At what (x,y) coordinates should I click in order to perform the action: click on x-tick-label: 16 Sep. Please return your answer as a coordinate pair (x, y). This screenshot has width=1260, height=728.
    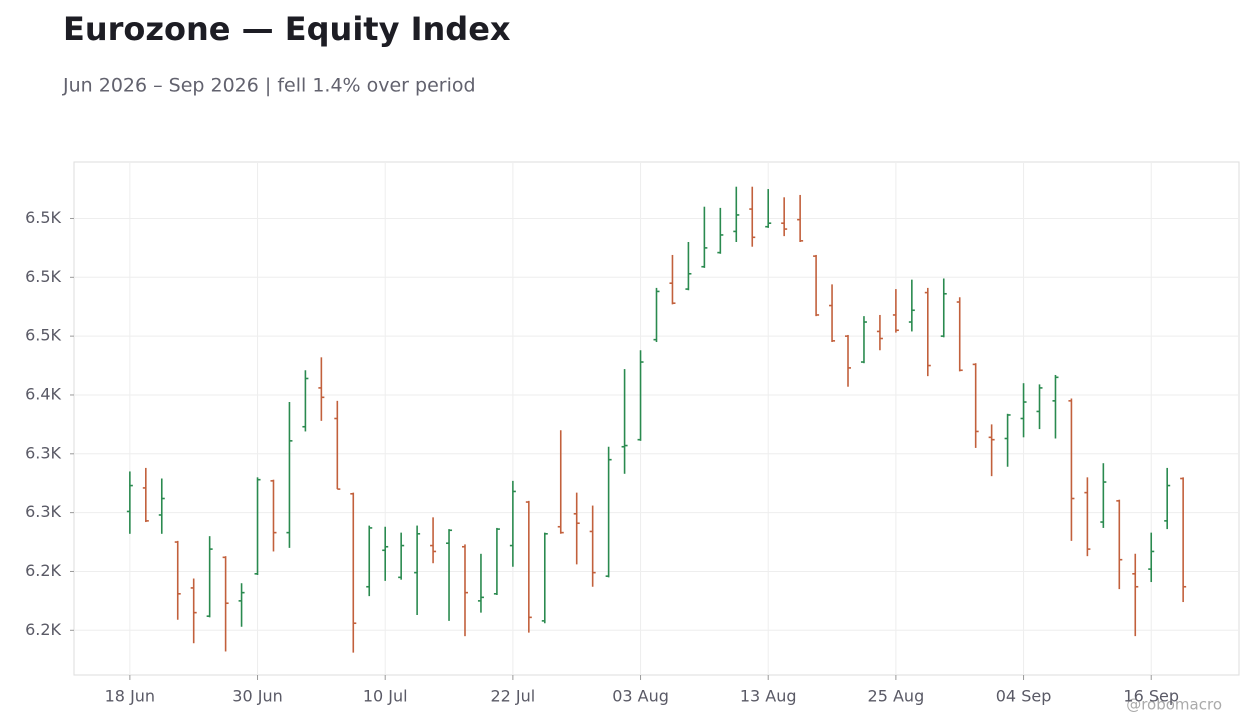
    Looking at the image, I should click on (1151, 696).